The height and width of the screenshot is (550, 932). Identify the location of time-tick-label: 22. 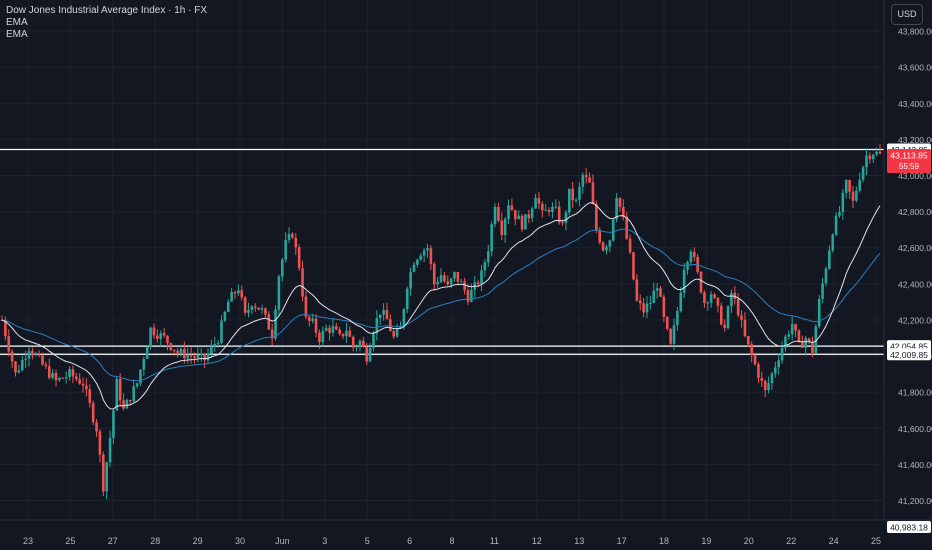
(791, 541).